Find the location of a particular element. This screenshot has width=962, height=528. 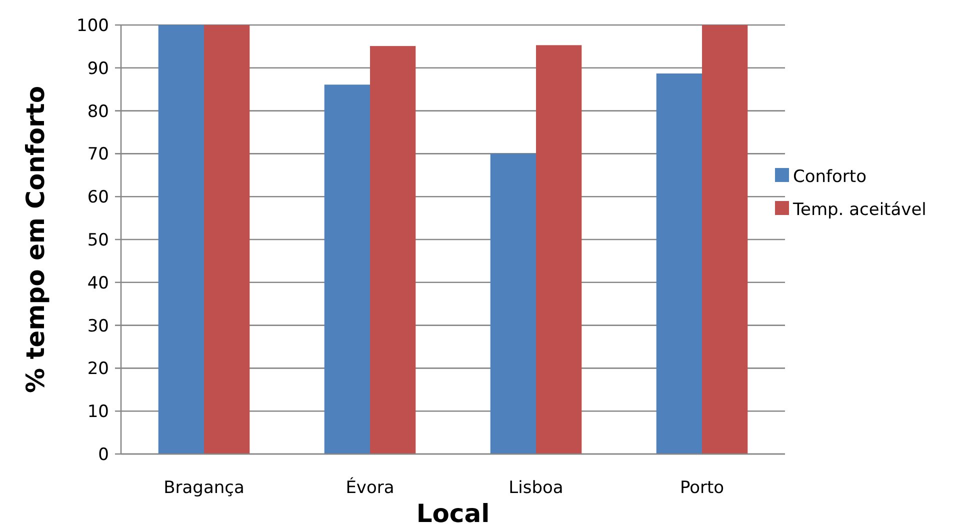

x-tick-label: Lisboa is located at coordinates (536, 488).